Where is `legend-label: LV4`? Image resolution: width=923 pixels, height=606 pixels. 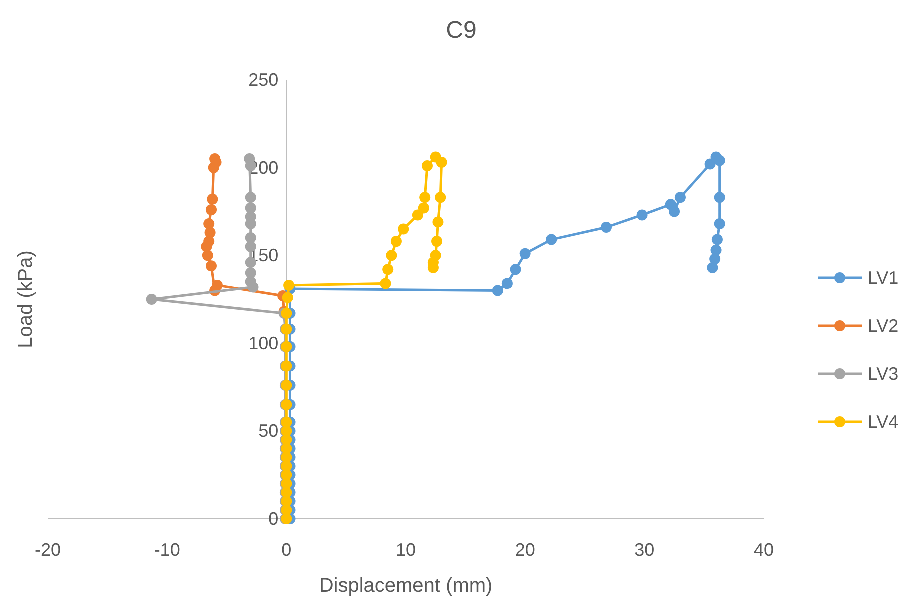
legend-label: LV4 is located at coordinates (883, 422).